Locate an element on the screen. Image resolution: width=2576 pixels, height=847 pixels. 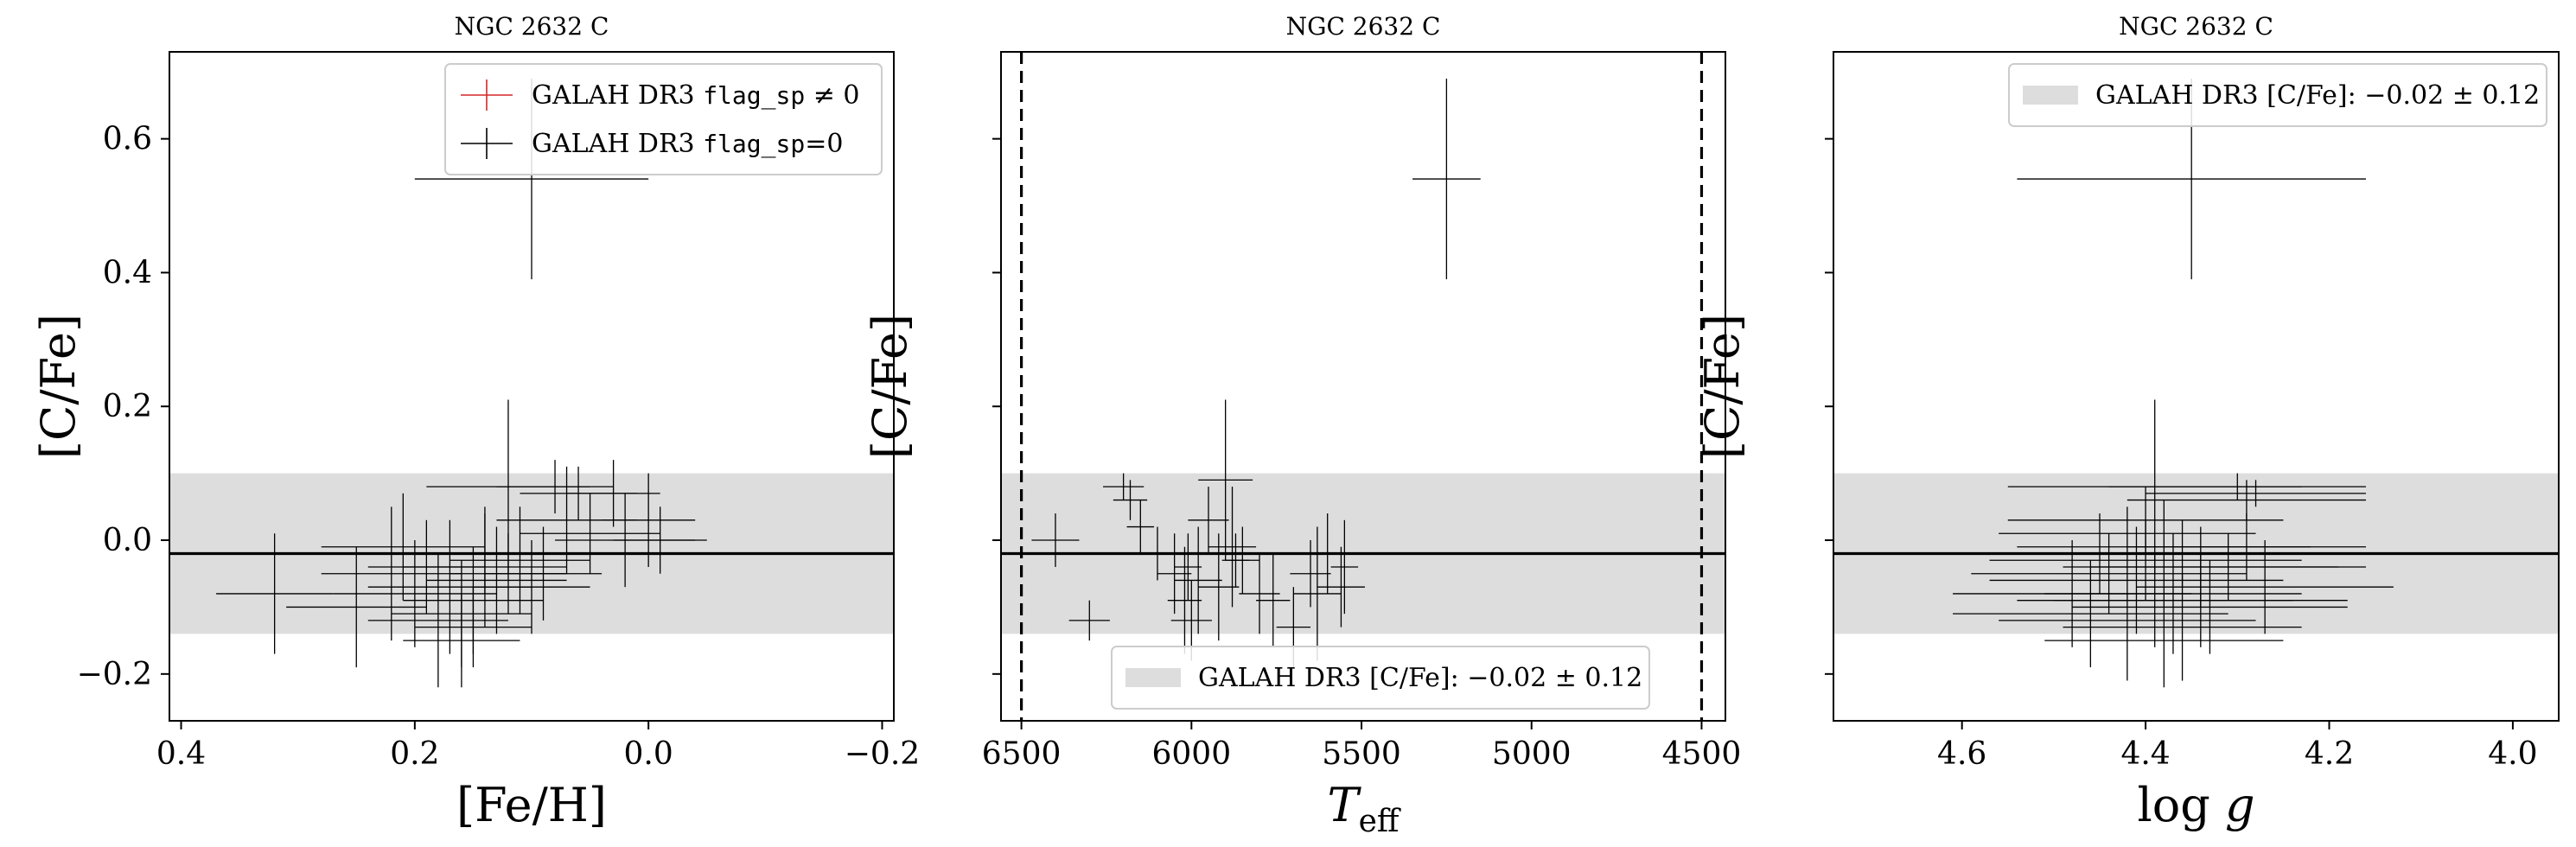
y-tick-label: −0.2 is located at coordinates (114, 674).